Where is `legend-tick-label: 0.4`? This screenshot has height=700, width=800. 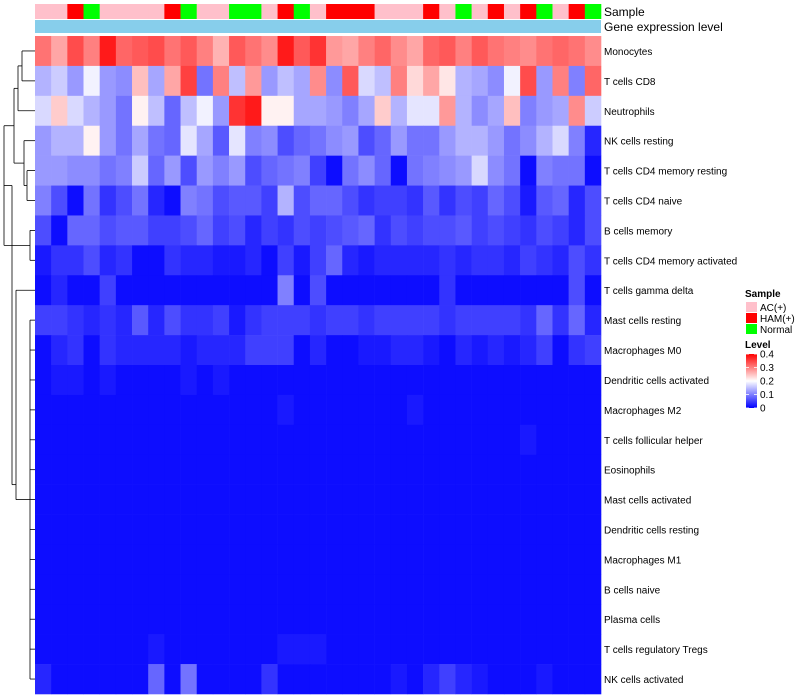
legend-tick-label: 0.4 is located at coordinates (767, 355).